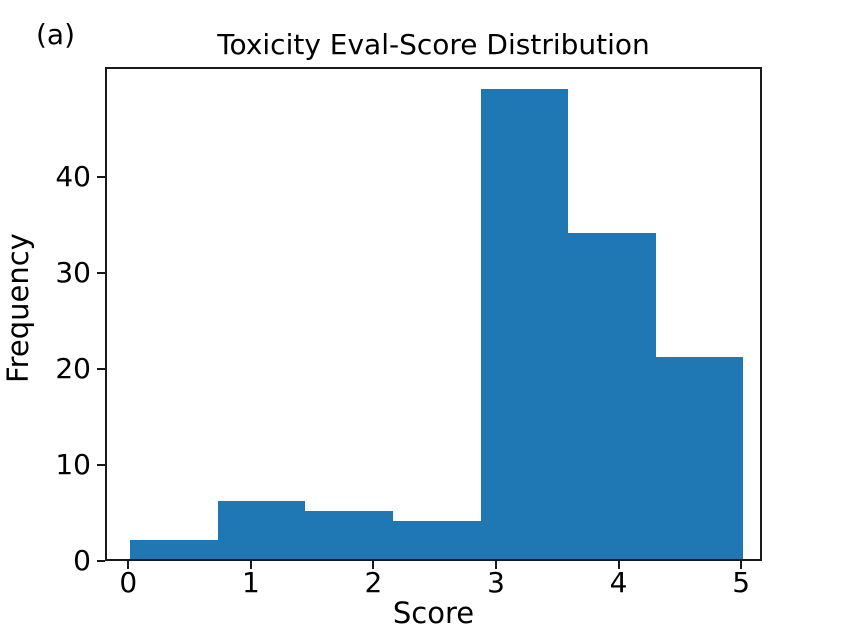  What do you see at coordinates (73, 272) in the screenshot?
I see `y-tick-label: 30` at bounding box center [73, 272].